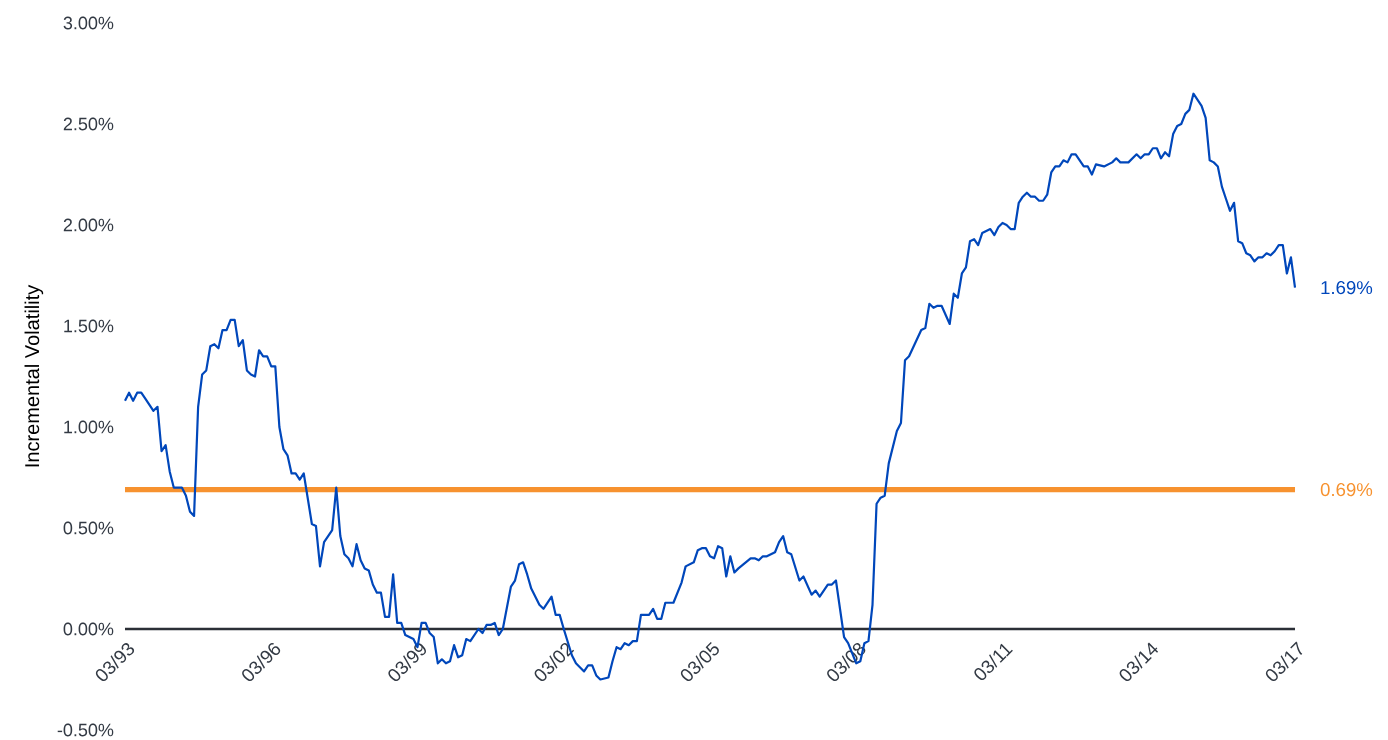 The width and height of the screenshot is (1388, 740). I want to click on y-tick-label: -0.50%, so click(85, 730).